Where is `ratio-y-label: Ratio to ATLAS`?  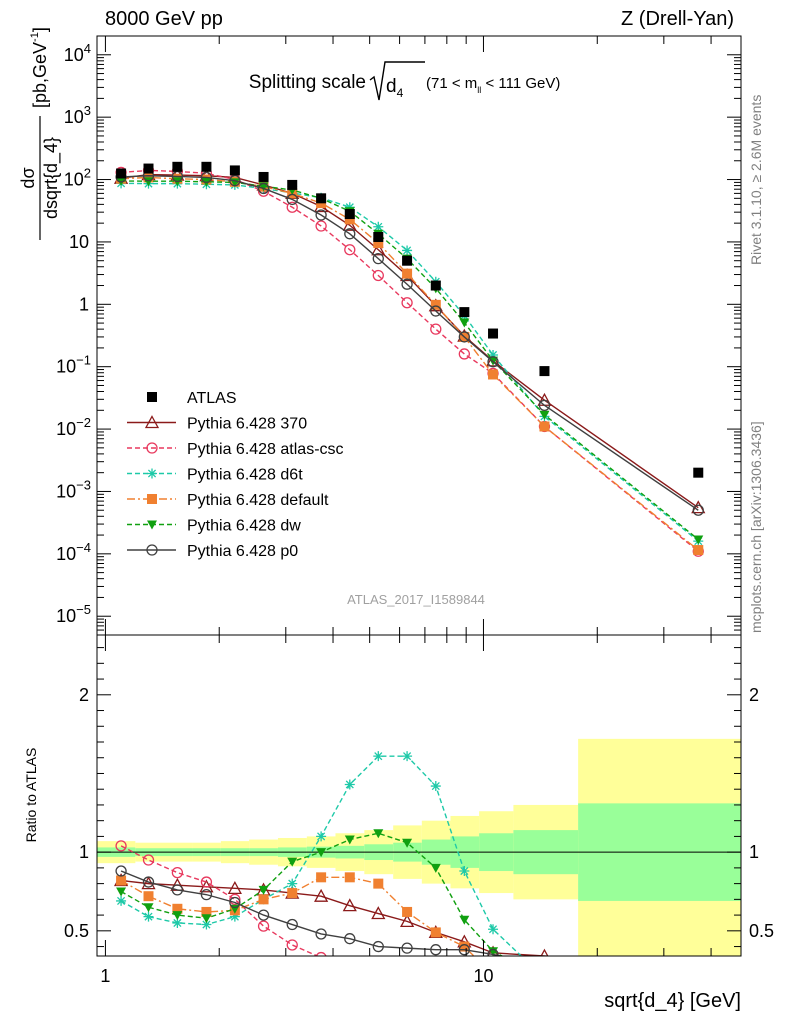 ratio-y-label: Ratio to ATLAS is located at coordinates (31, 795).